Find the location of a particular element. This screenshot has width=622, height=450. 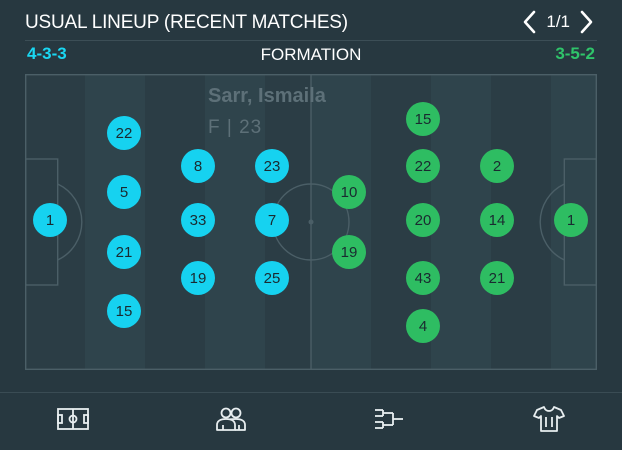

nav-players-button is located at coordinates (231, 421).